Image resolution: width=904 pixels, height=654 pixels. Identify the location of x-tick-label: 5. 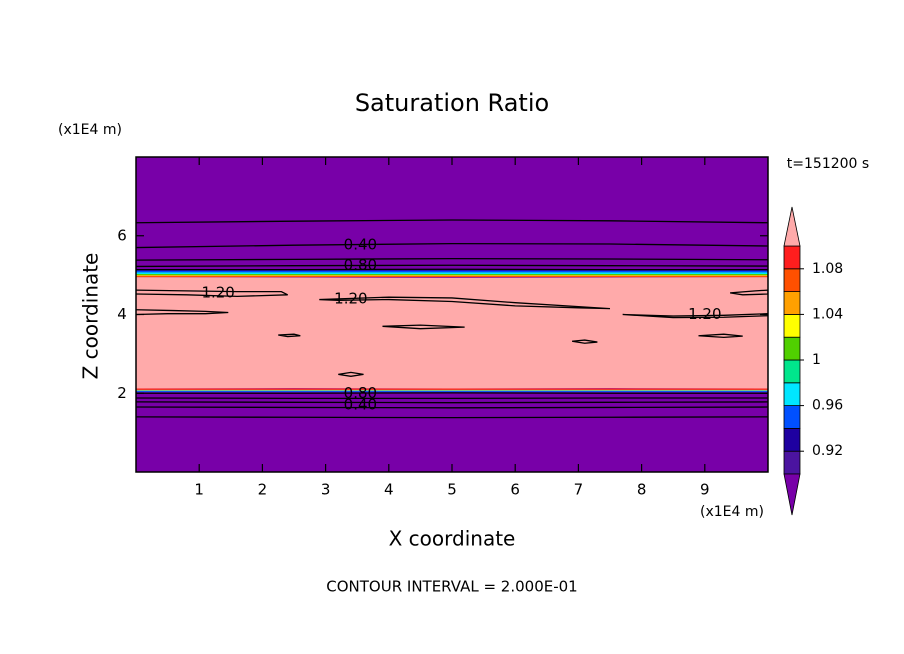
(452, 490).